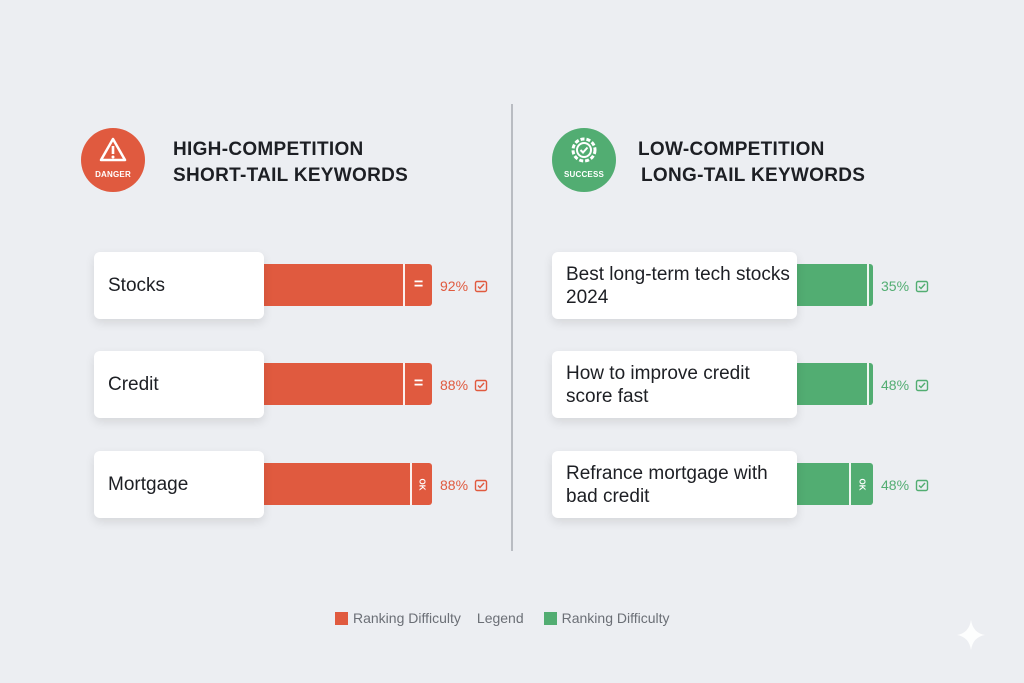 The width and height of the screenshot is (1024, 683). I want to click on check-gear-icon, so click(584, 150).